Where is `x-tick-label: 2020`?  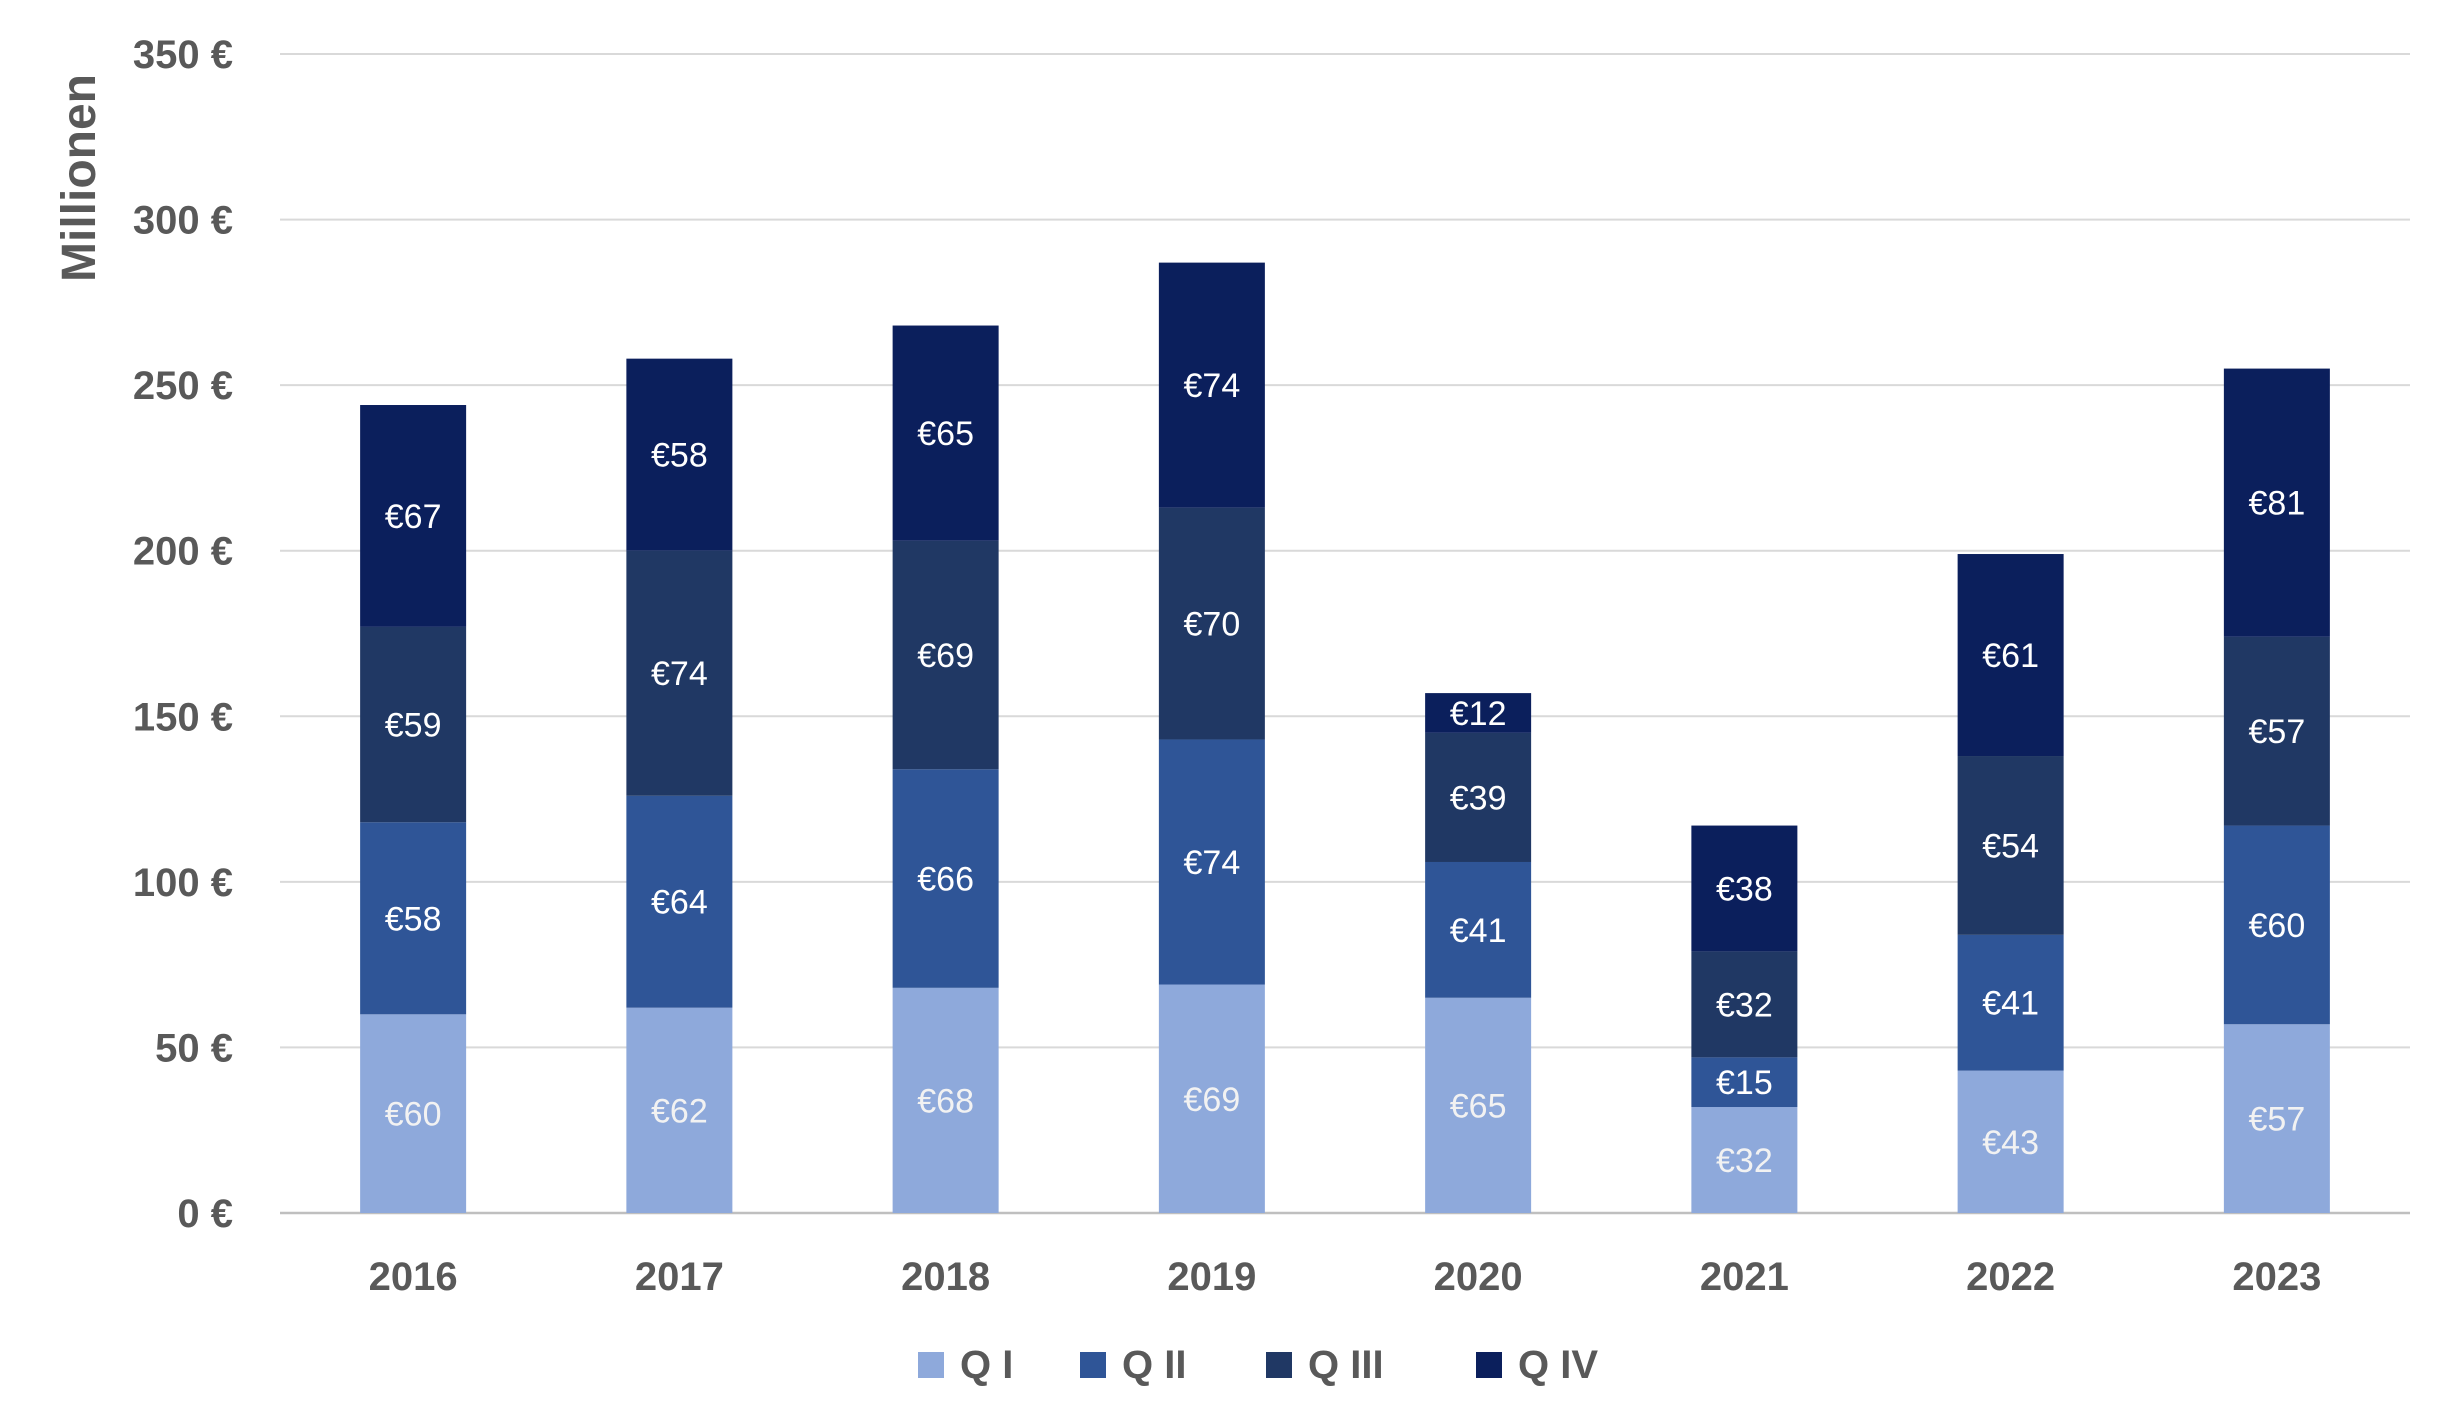
x-tick-label: 2020 is located at coordinates (1478, 1277).